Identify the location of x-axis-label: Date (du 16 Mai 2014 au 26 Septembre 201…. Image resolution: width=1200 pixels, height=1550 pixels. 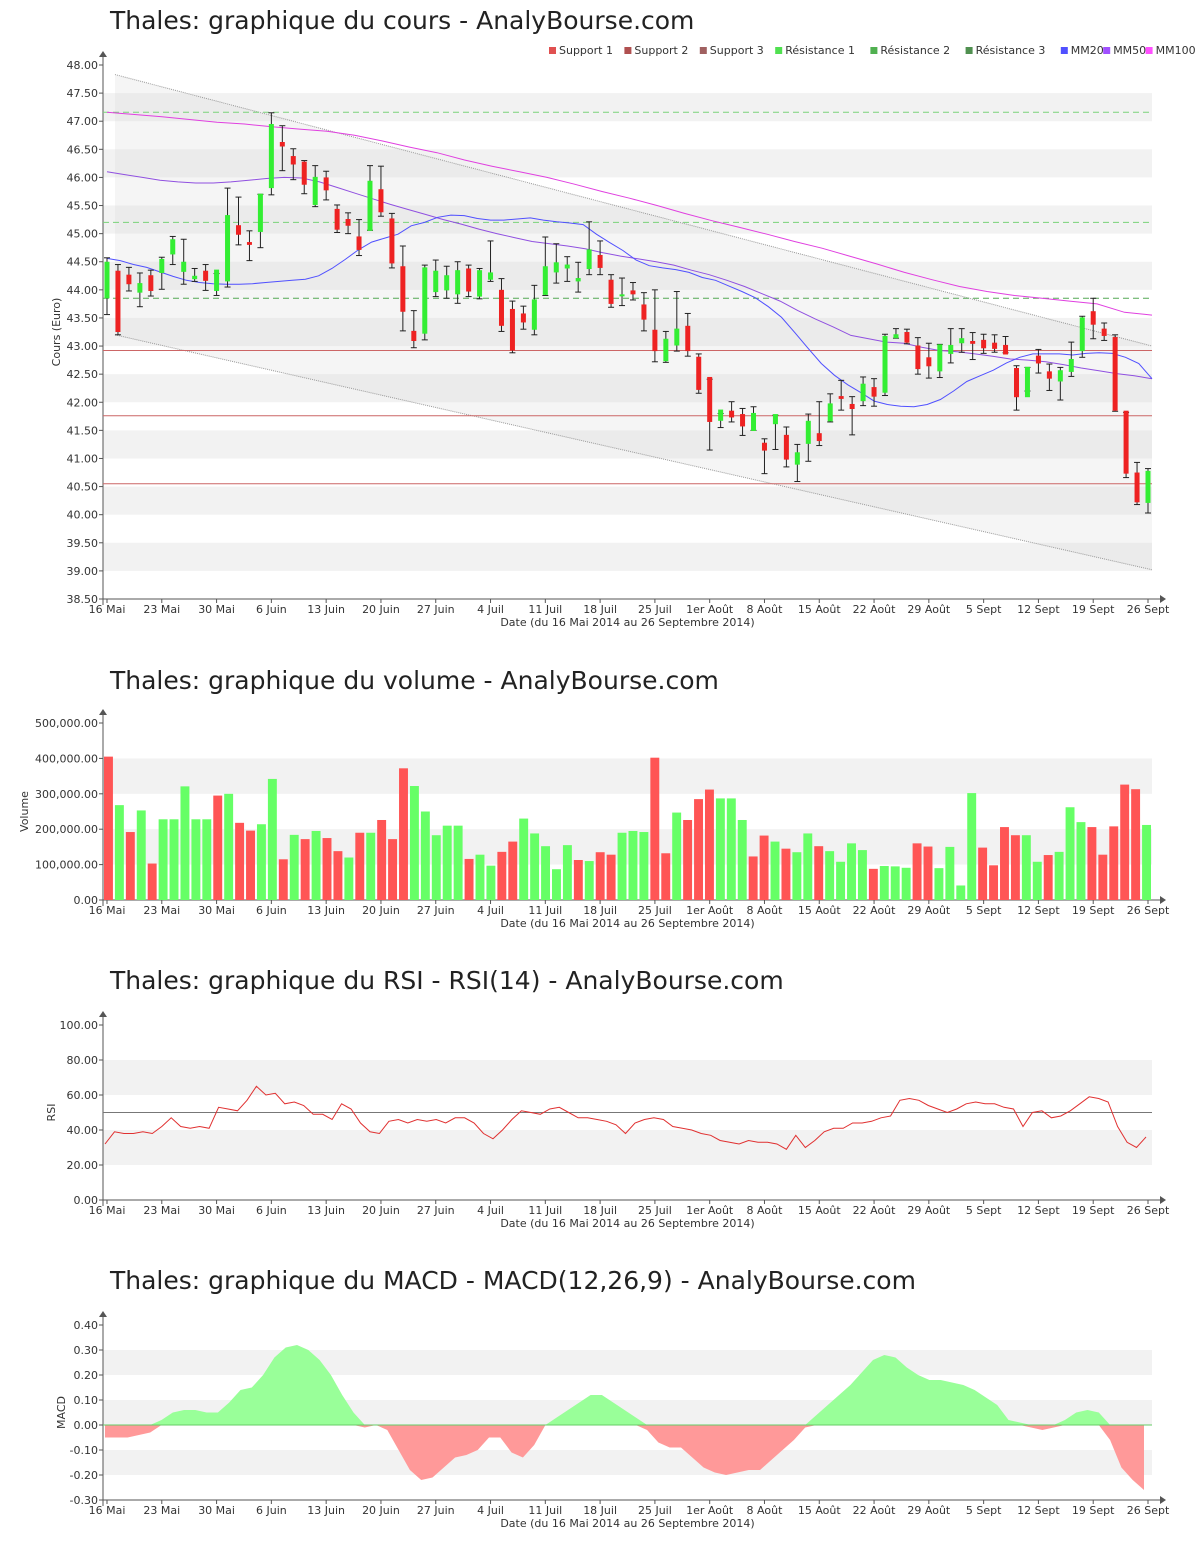
(627, 1223).